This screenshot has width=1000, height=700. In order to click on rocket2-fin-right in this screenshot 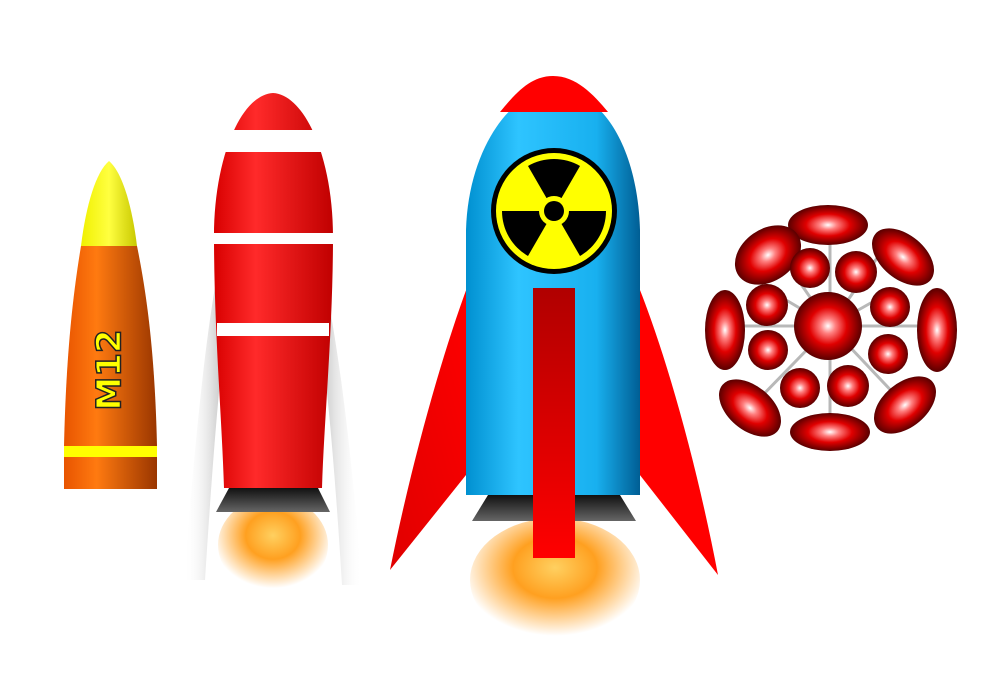, I will do `click(677, 430)`.